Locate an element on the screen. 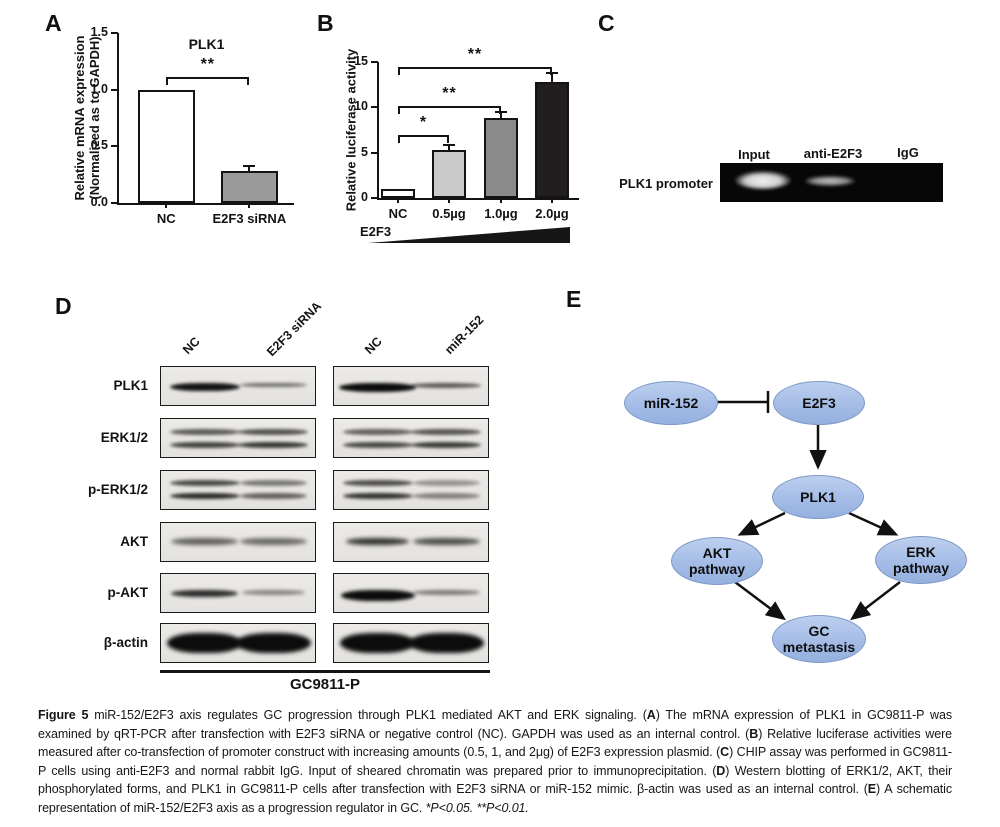 Image resolution: width=1000 pixels, height=827 pixels. chart-title: PLK1 is located at coordinates (206, 44).